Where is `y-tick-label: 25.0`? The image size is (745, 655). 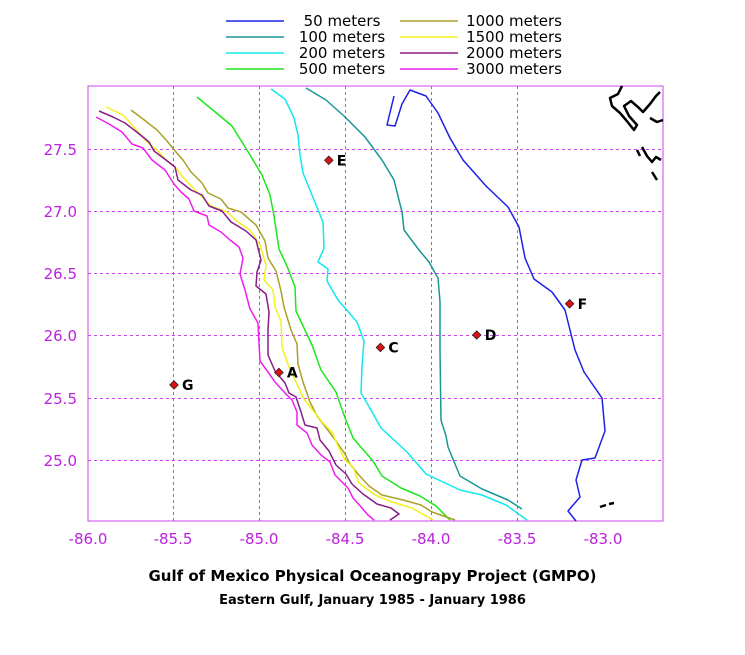
y-tick-label: 25.0 is located at coordinates (60, 461).